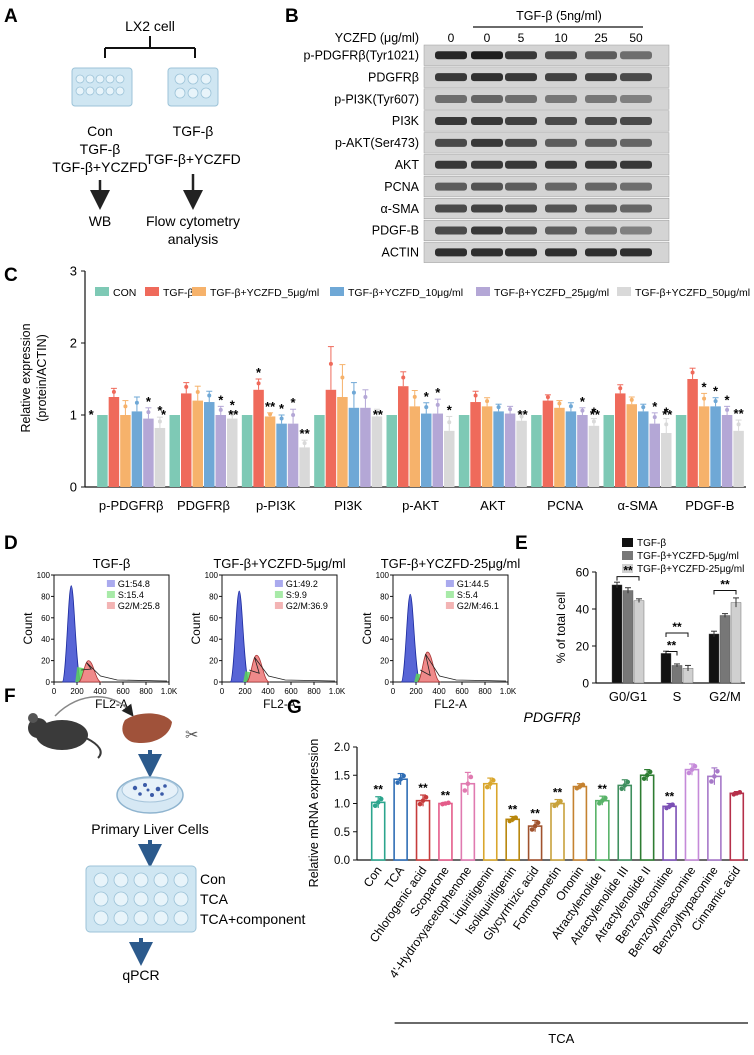  I want to click on group-tgf: TGF-β, so click(100, 149).